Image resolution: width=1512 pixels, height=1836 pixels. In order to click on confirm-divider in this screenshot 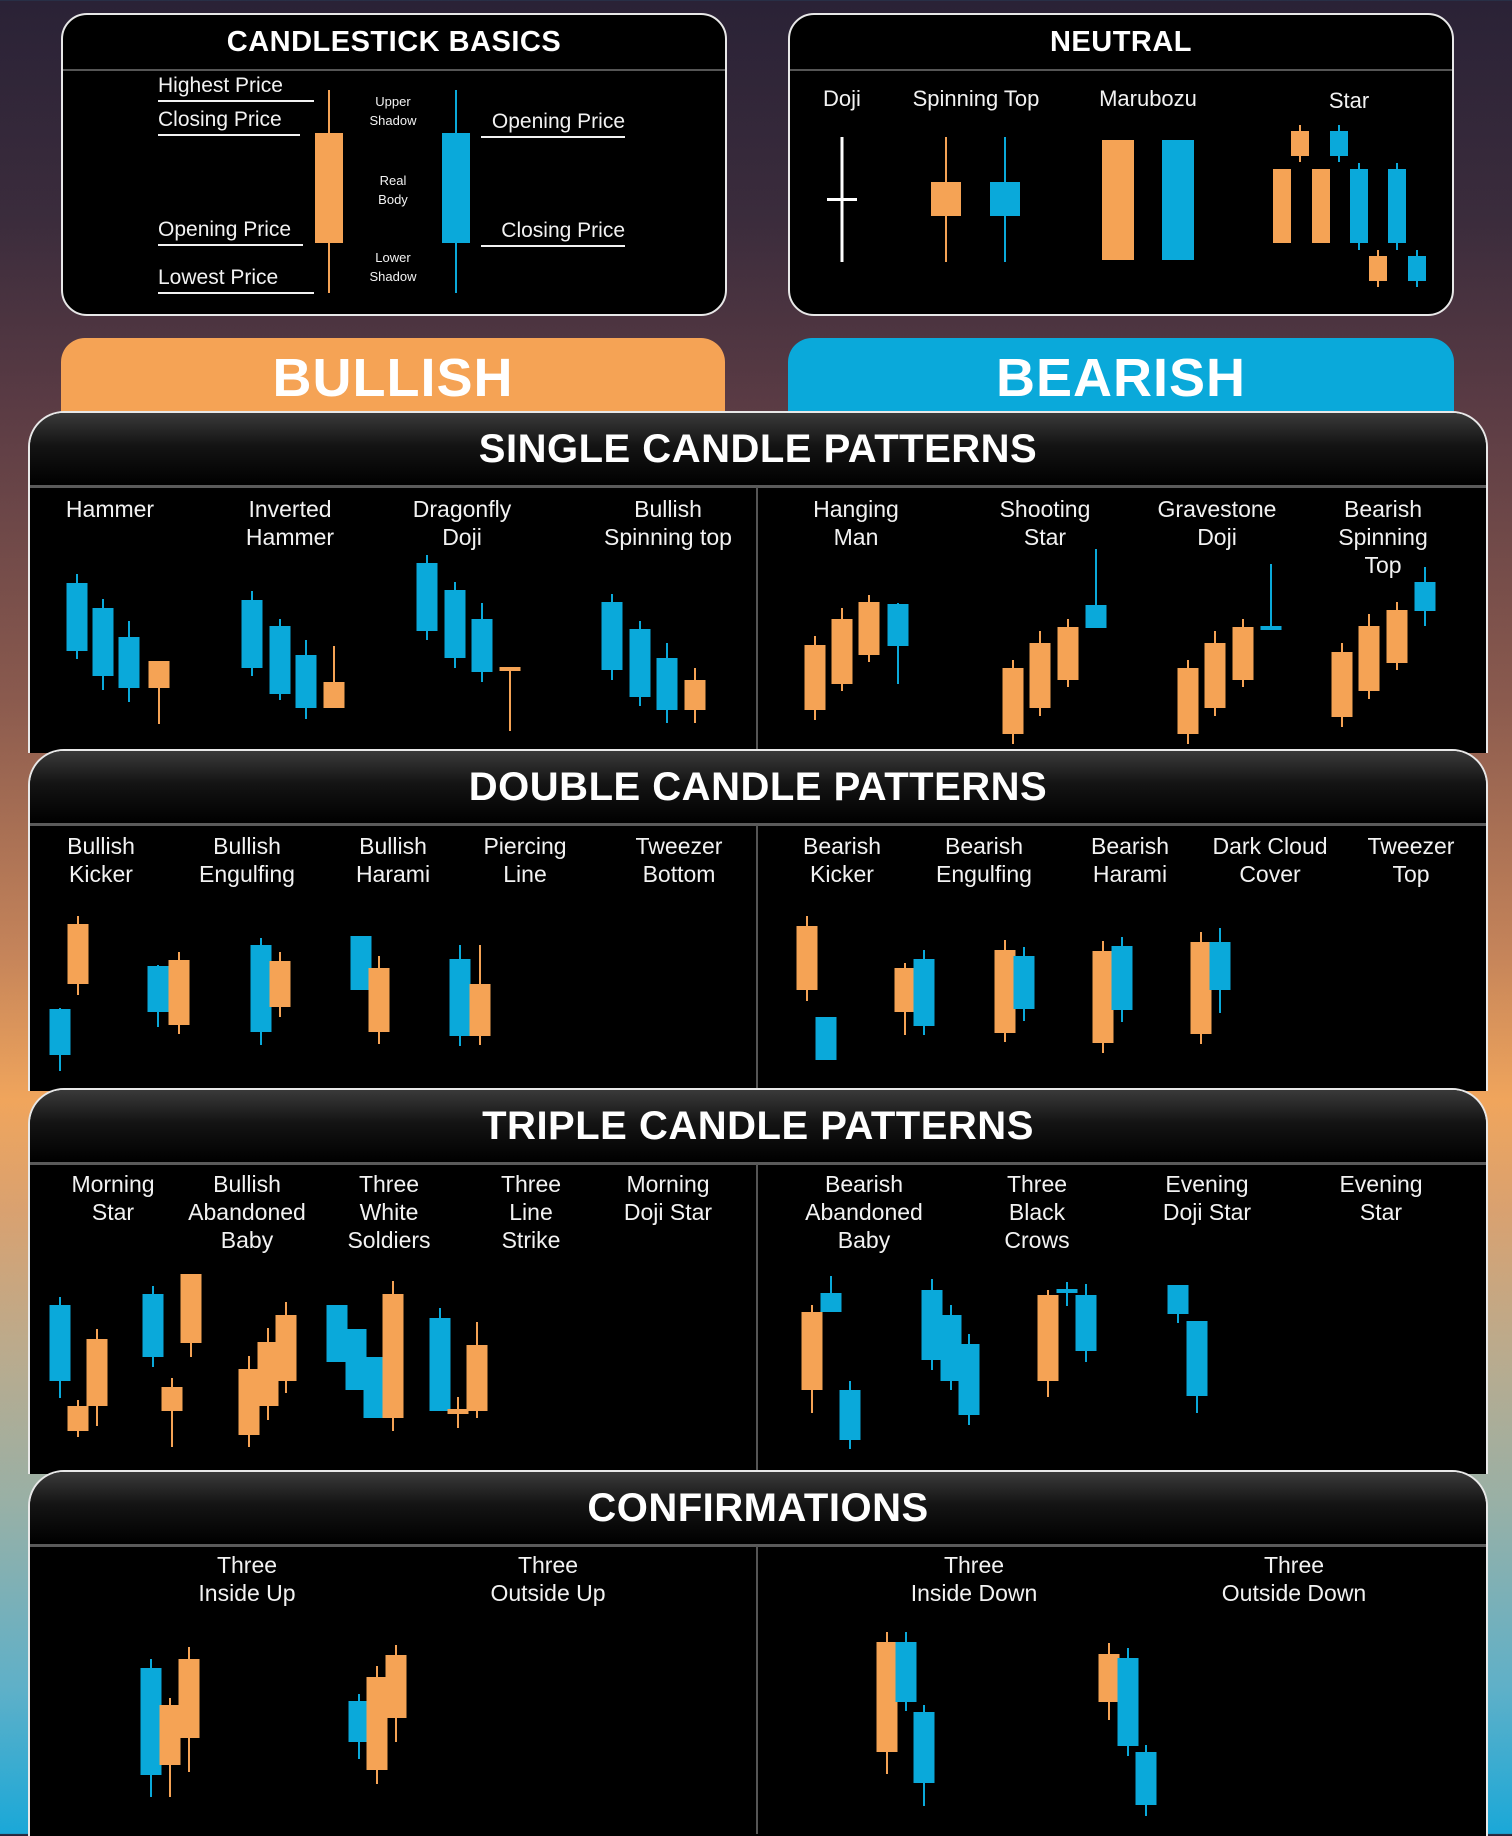, I will do `click(757, 1690)`.